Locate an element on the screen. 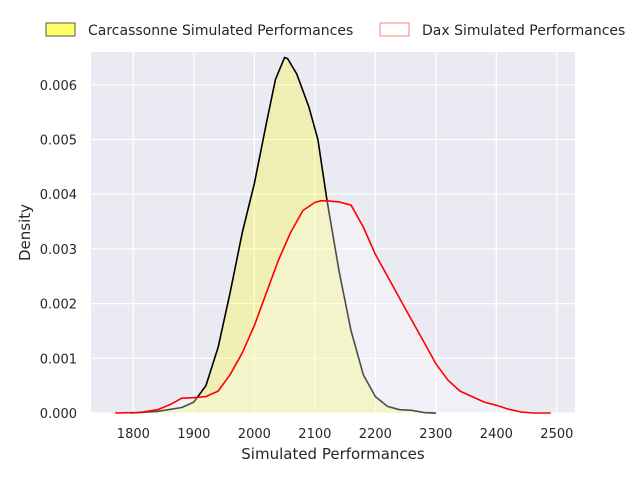 The image size is (640, 484). y-tick-label: 0.003 is located at coordinates (58, 250).